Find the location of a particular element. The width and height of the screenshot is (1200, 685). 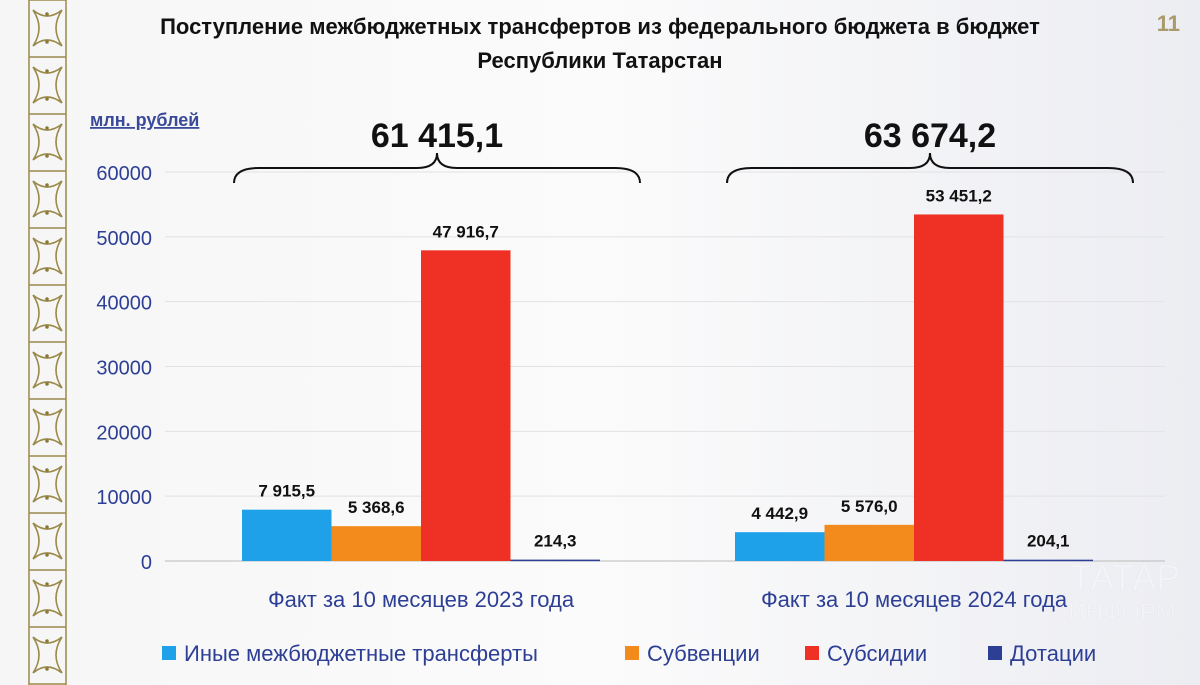

y-tick-label: 50000 is located at coordinates (124, 239).